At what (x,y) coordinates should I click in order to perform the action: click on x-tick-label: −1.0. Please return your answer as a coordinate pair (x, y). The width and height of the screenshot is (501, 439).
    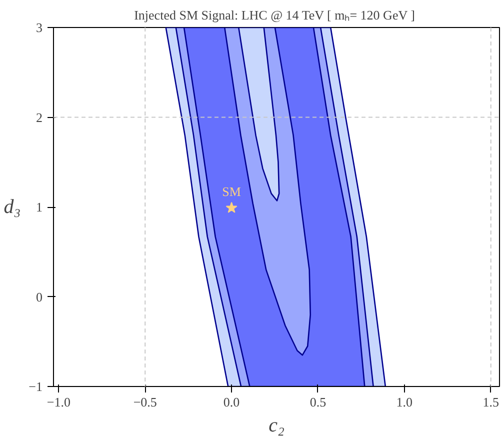
    Looking at the image, I should click on (58, 402).